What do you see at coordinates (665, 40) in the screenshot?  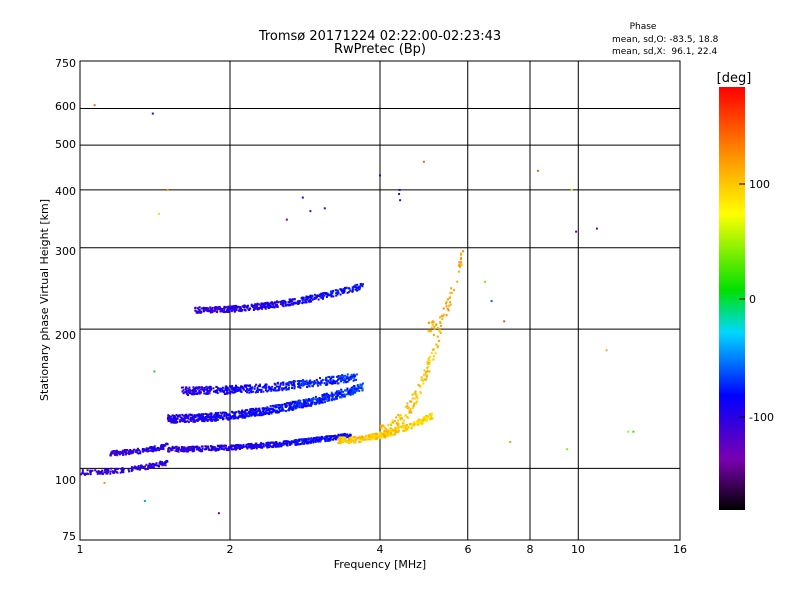 I see `stats-line-o: mean, sd,O: -83.5, 18.8` at bounding box center [665, 40].